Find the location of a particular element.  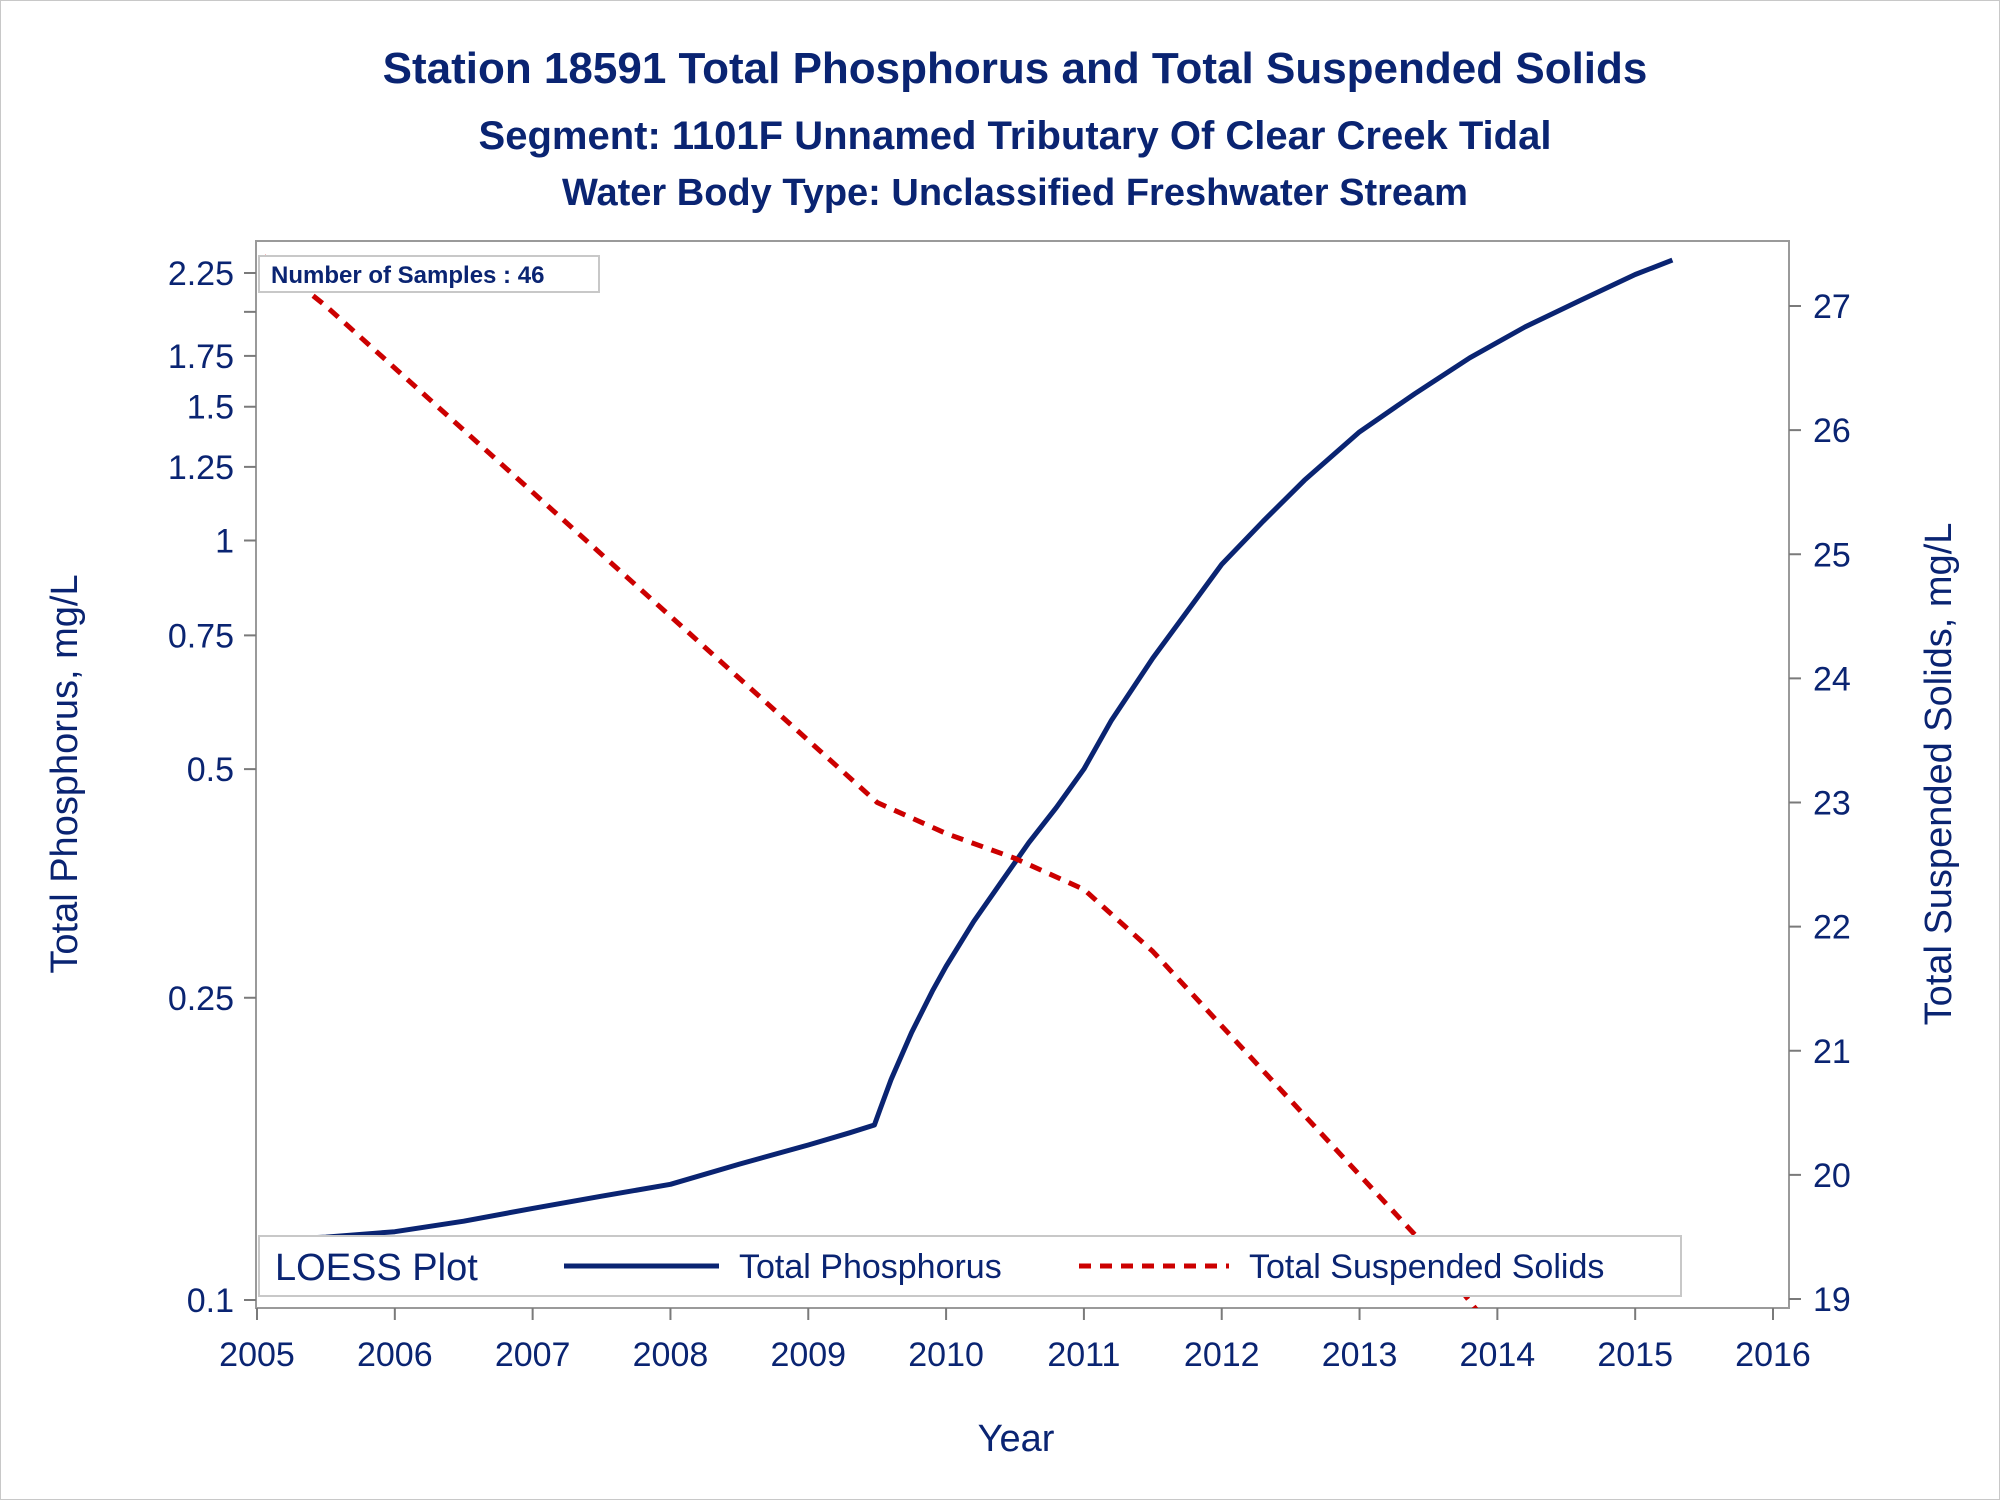

y-left-tick-label: 1.5 is located at coordinates (210, 408).